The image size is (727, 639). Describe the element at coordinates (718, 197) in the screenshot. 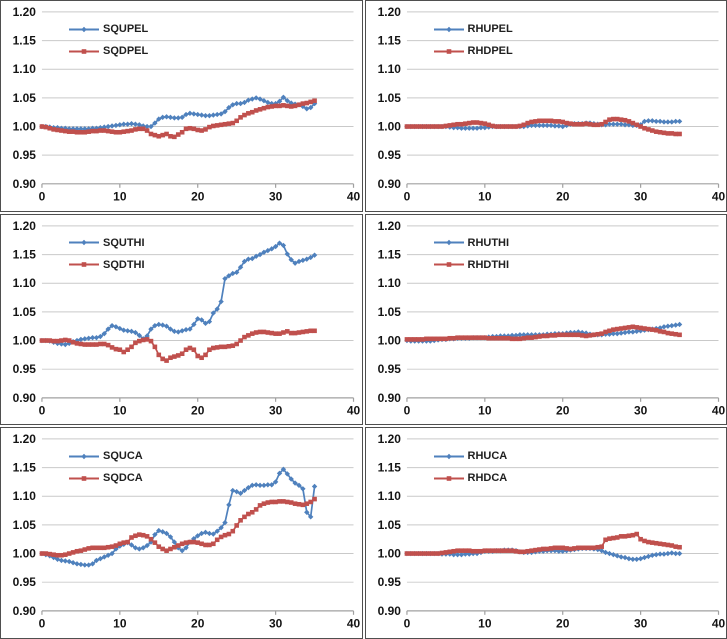

I see `x-tick-label: 40` at that location.